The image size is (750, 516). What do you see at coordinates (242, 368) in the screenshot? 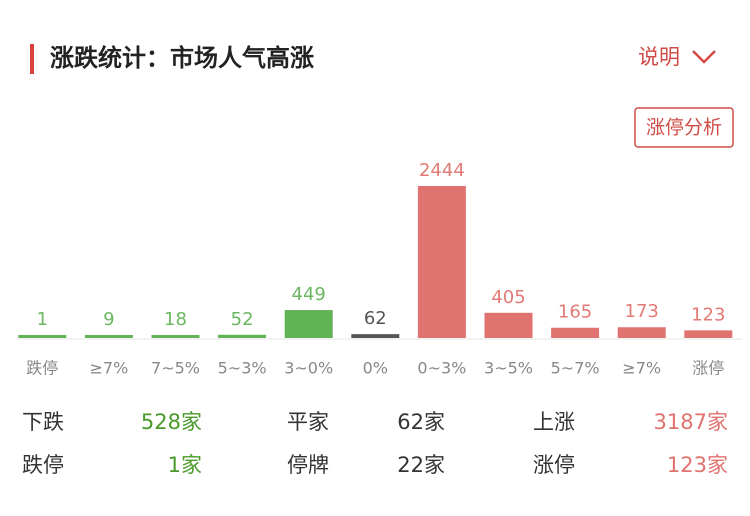
I see `x-tick-label: 5~3%` at bounding box center [242, 368].